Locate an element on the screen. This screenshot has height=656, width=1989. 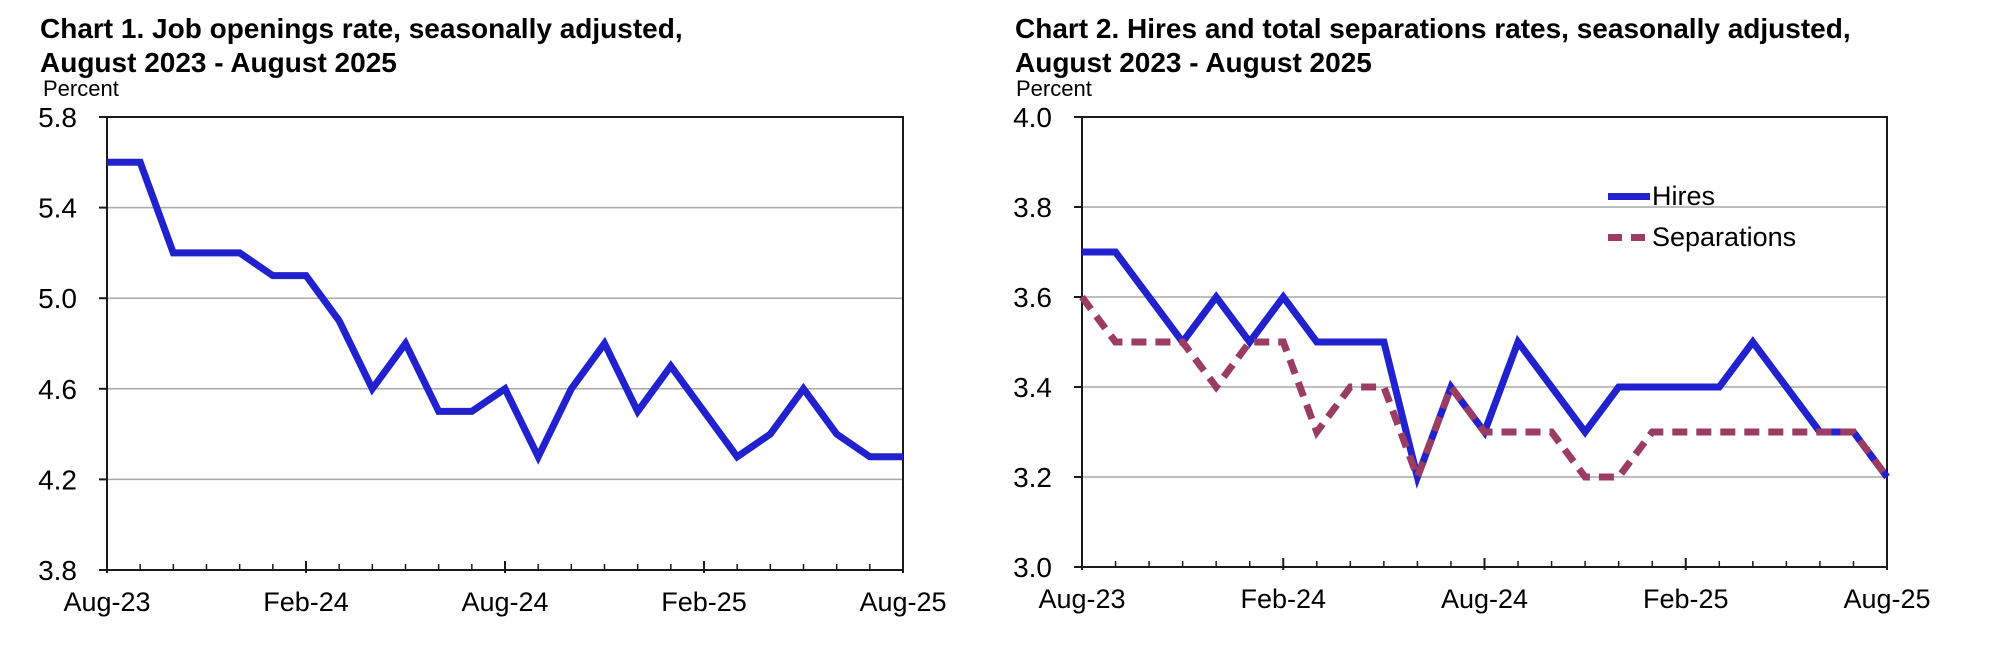
separations-legend-label: Separations is located at coordinates (1724, 237).